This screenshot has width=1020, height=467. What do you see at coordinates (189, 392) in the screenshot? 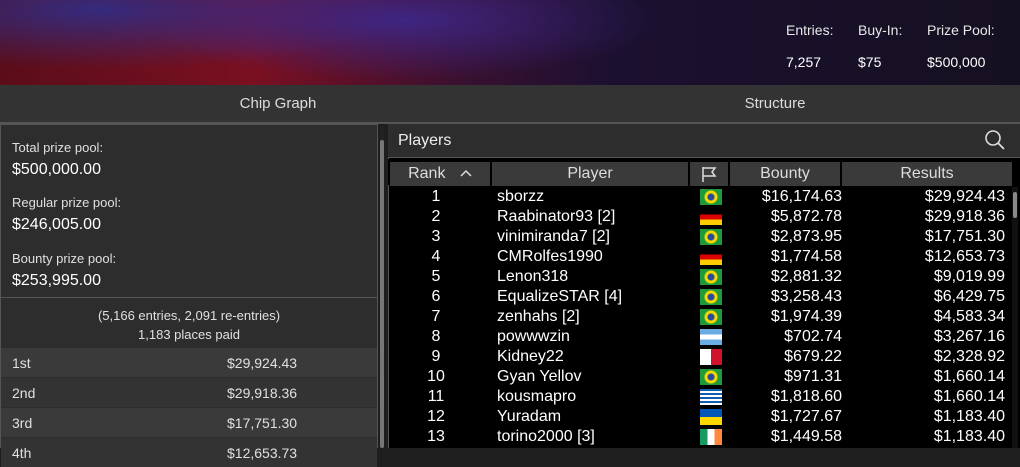
I see `payout-row: 2nd $29,918.36` at bounding box center [189, 392].